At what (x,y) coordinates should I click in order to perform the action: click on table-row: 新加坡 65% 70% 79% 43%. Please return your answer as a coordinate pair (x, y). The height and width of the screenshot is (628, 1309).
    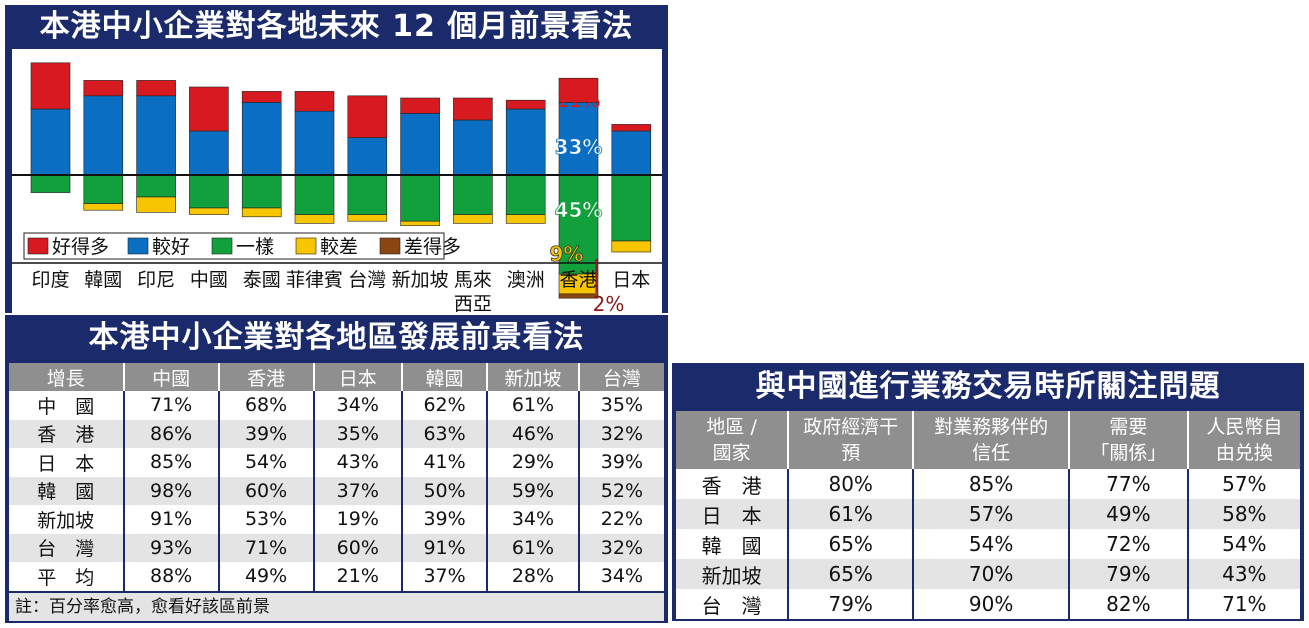
    Looking at the image, I should click on (988, 574).